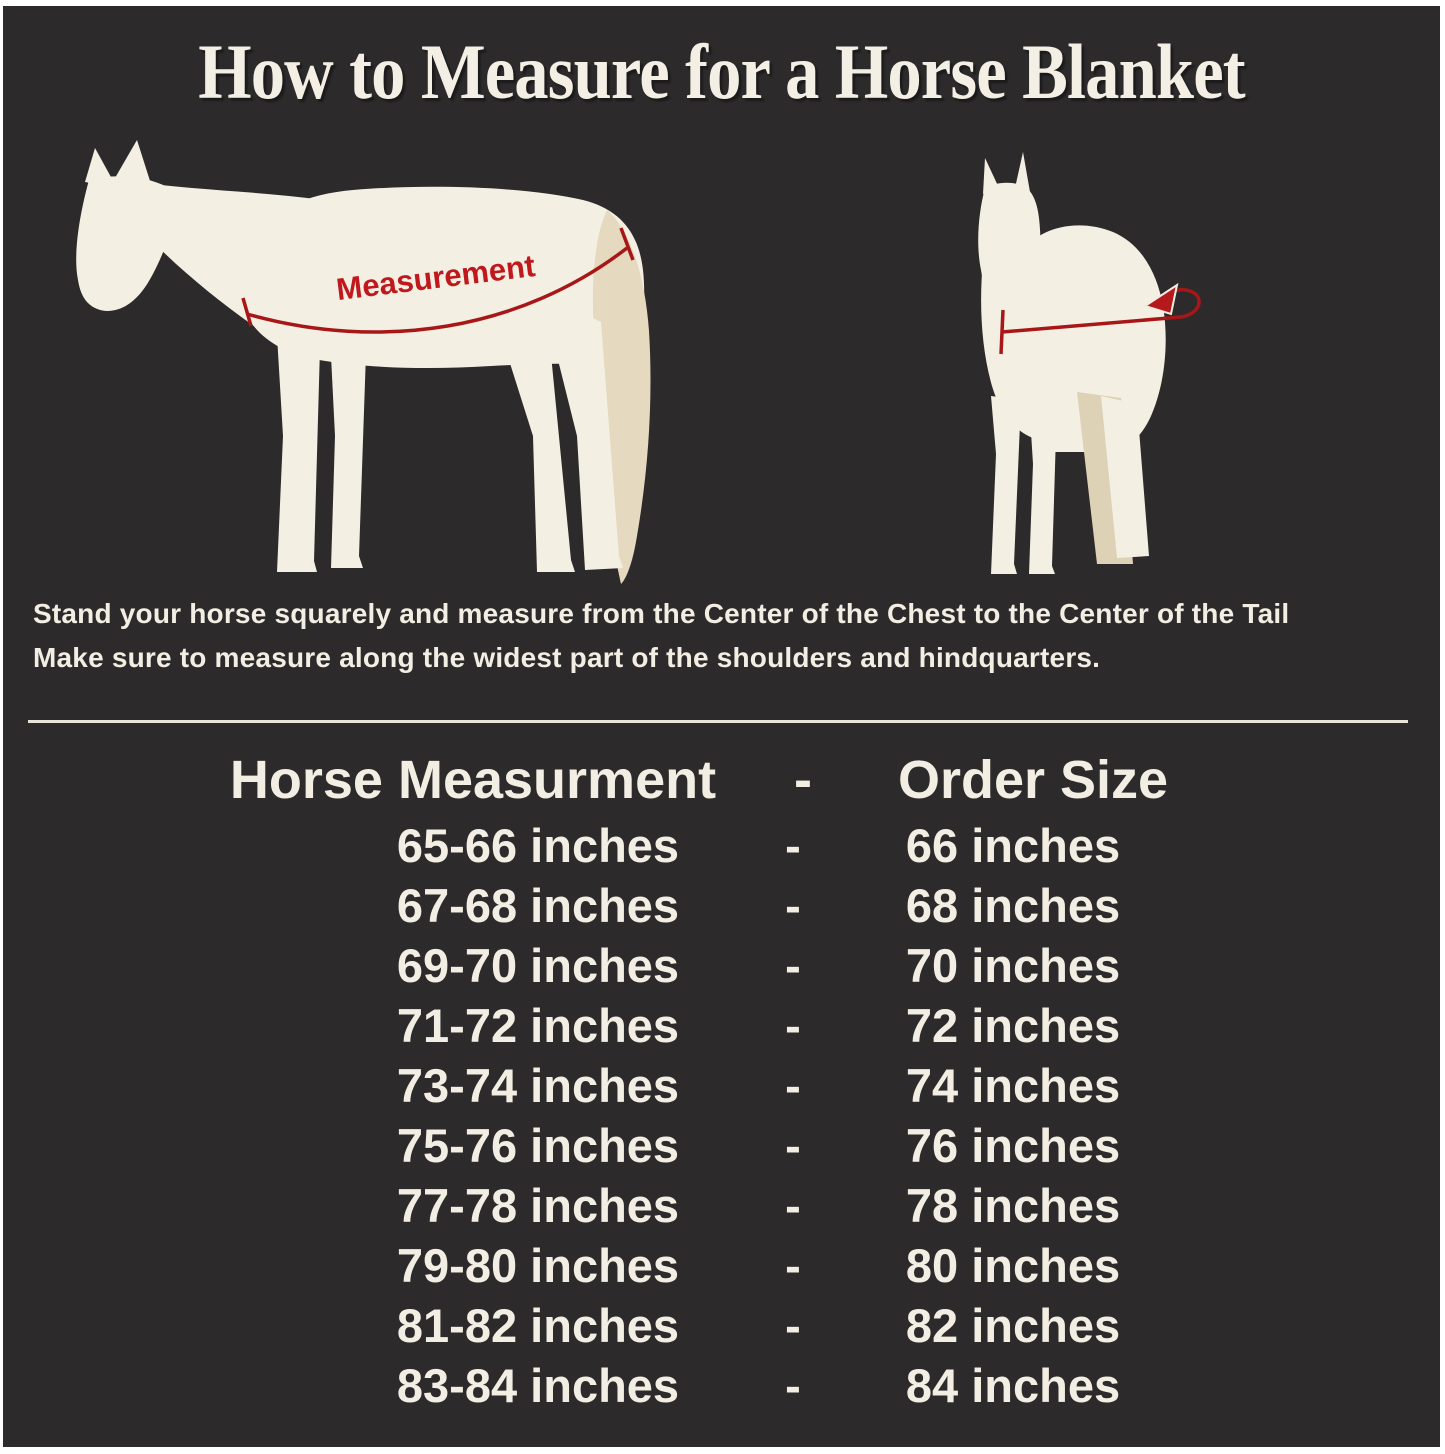 This screenshot has width=1445, height=1454. I want to click on order-size-cell: 80 inches, so click(1013, 1265).